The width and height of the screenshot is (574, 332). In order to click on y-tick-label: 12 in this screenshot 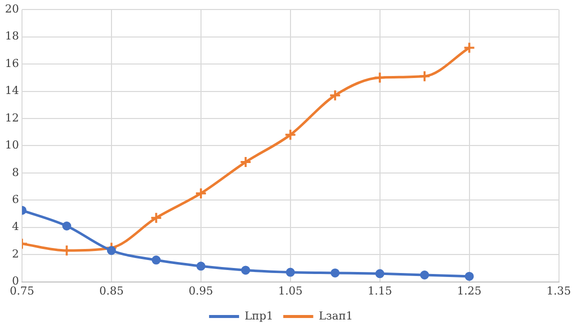, I will do `click(11, 117)`.